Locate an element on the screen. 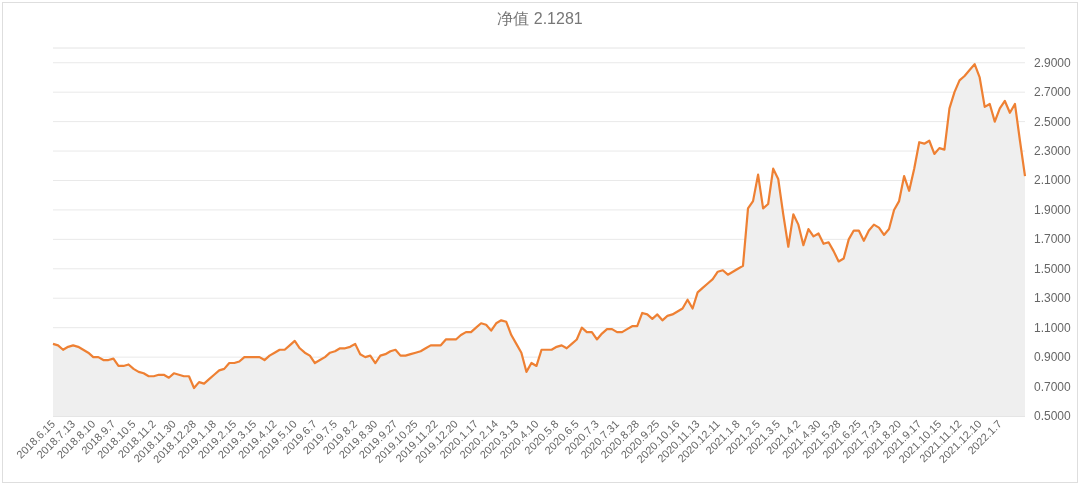 This screenshot has width=1080, height=485. y-tick-label: 0.5000 is located at coordinates (1053, 416).